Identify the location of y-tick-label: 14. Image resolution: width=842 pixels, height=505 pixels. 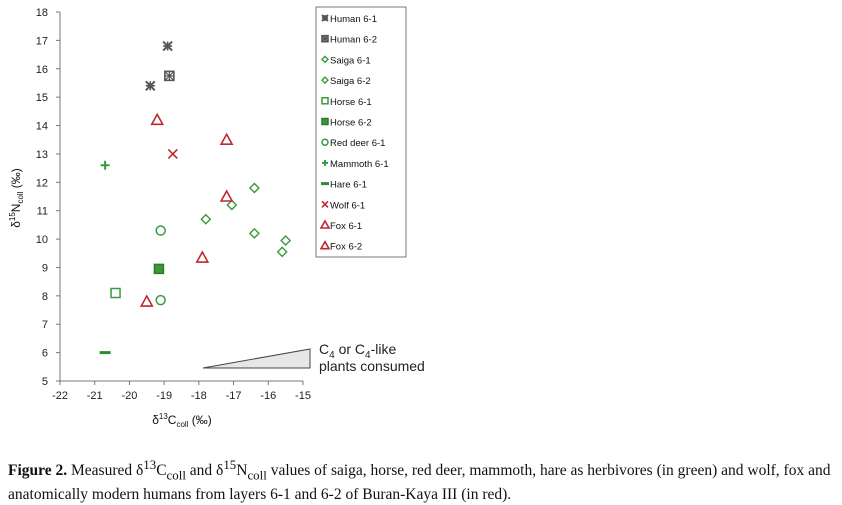
(42, 127).